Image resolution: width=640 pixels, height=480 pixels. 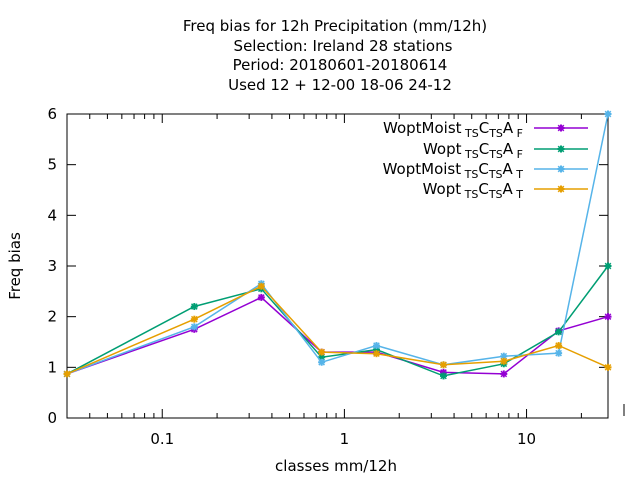 I want to click on y-axis-label: Freq bias, so click(x=15, y=266).